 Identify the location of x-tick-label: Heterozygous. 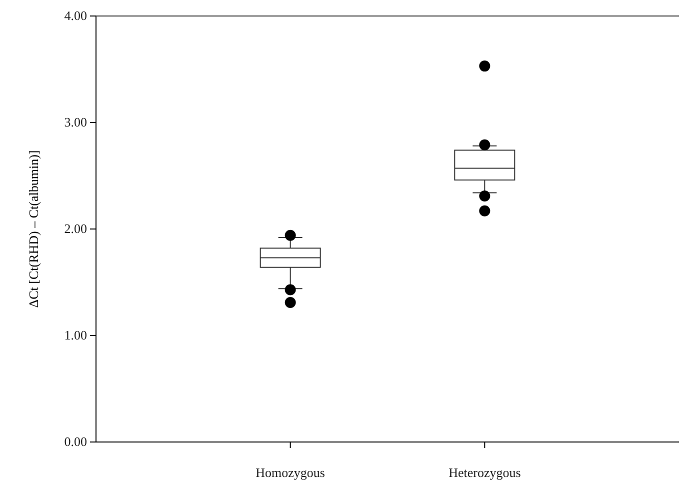
(484, 472).